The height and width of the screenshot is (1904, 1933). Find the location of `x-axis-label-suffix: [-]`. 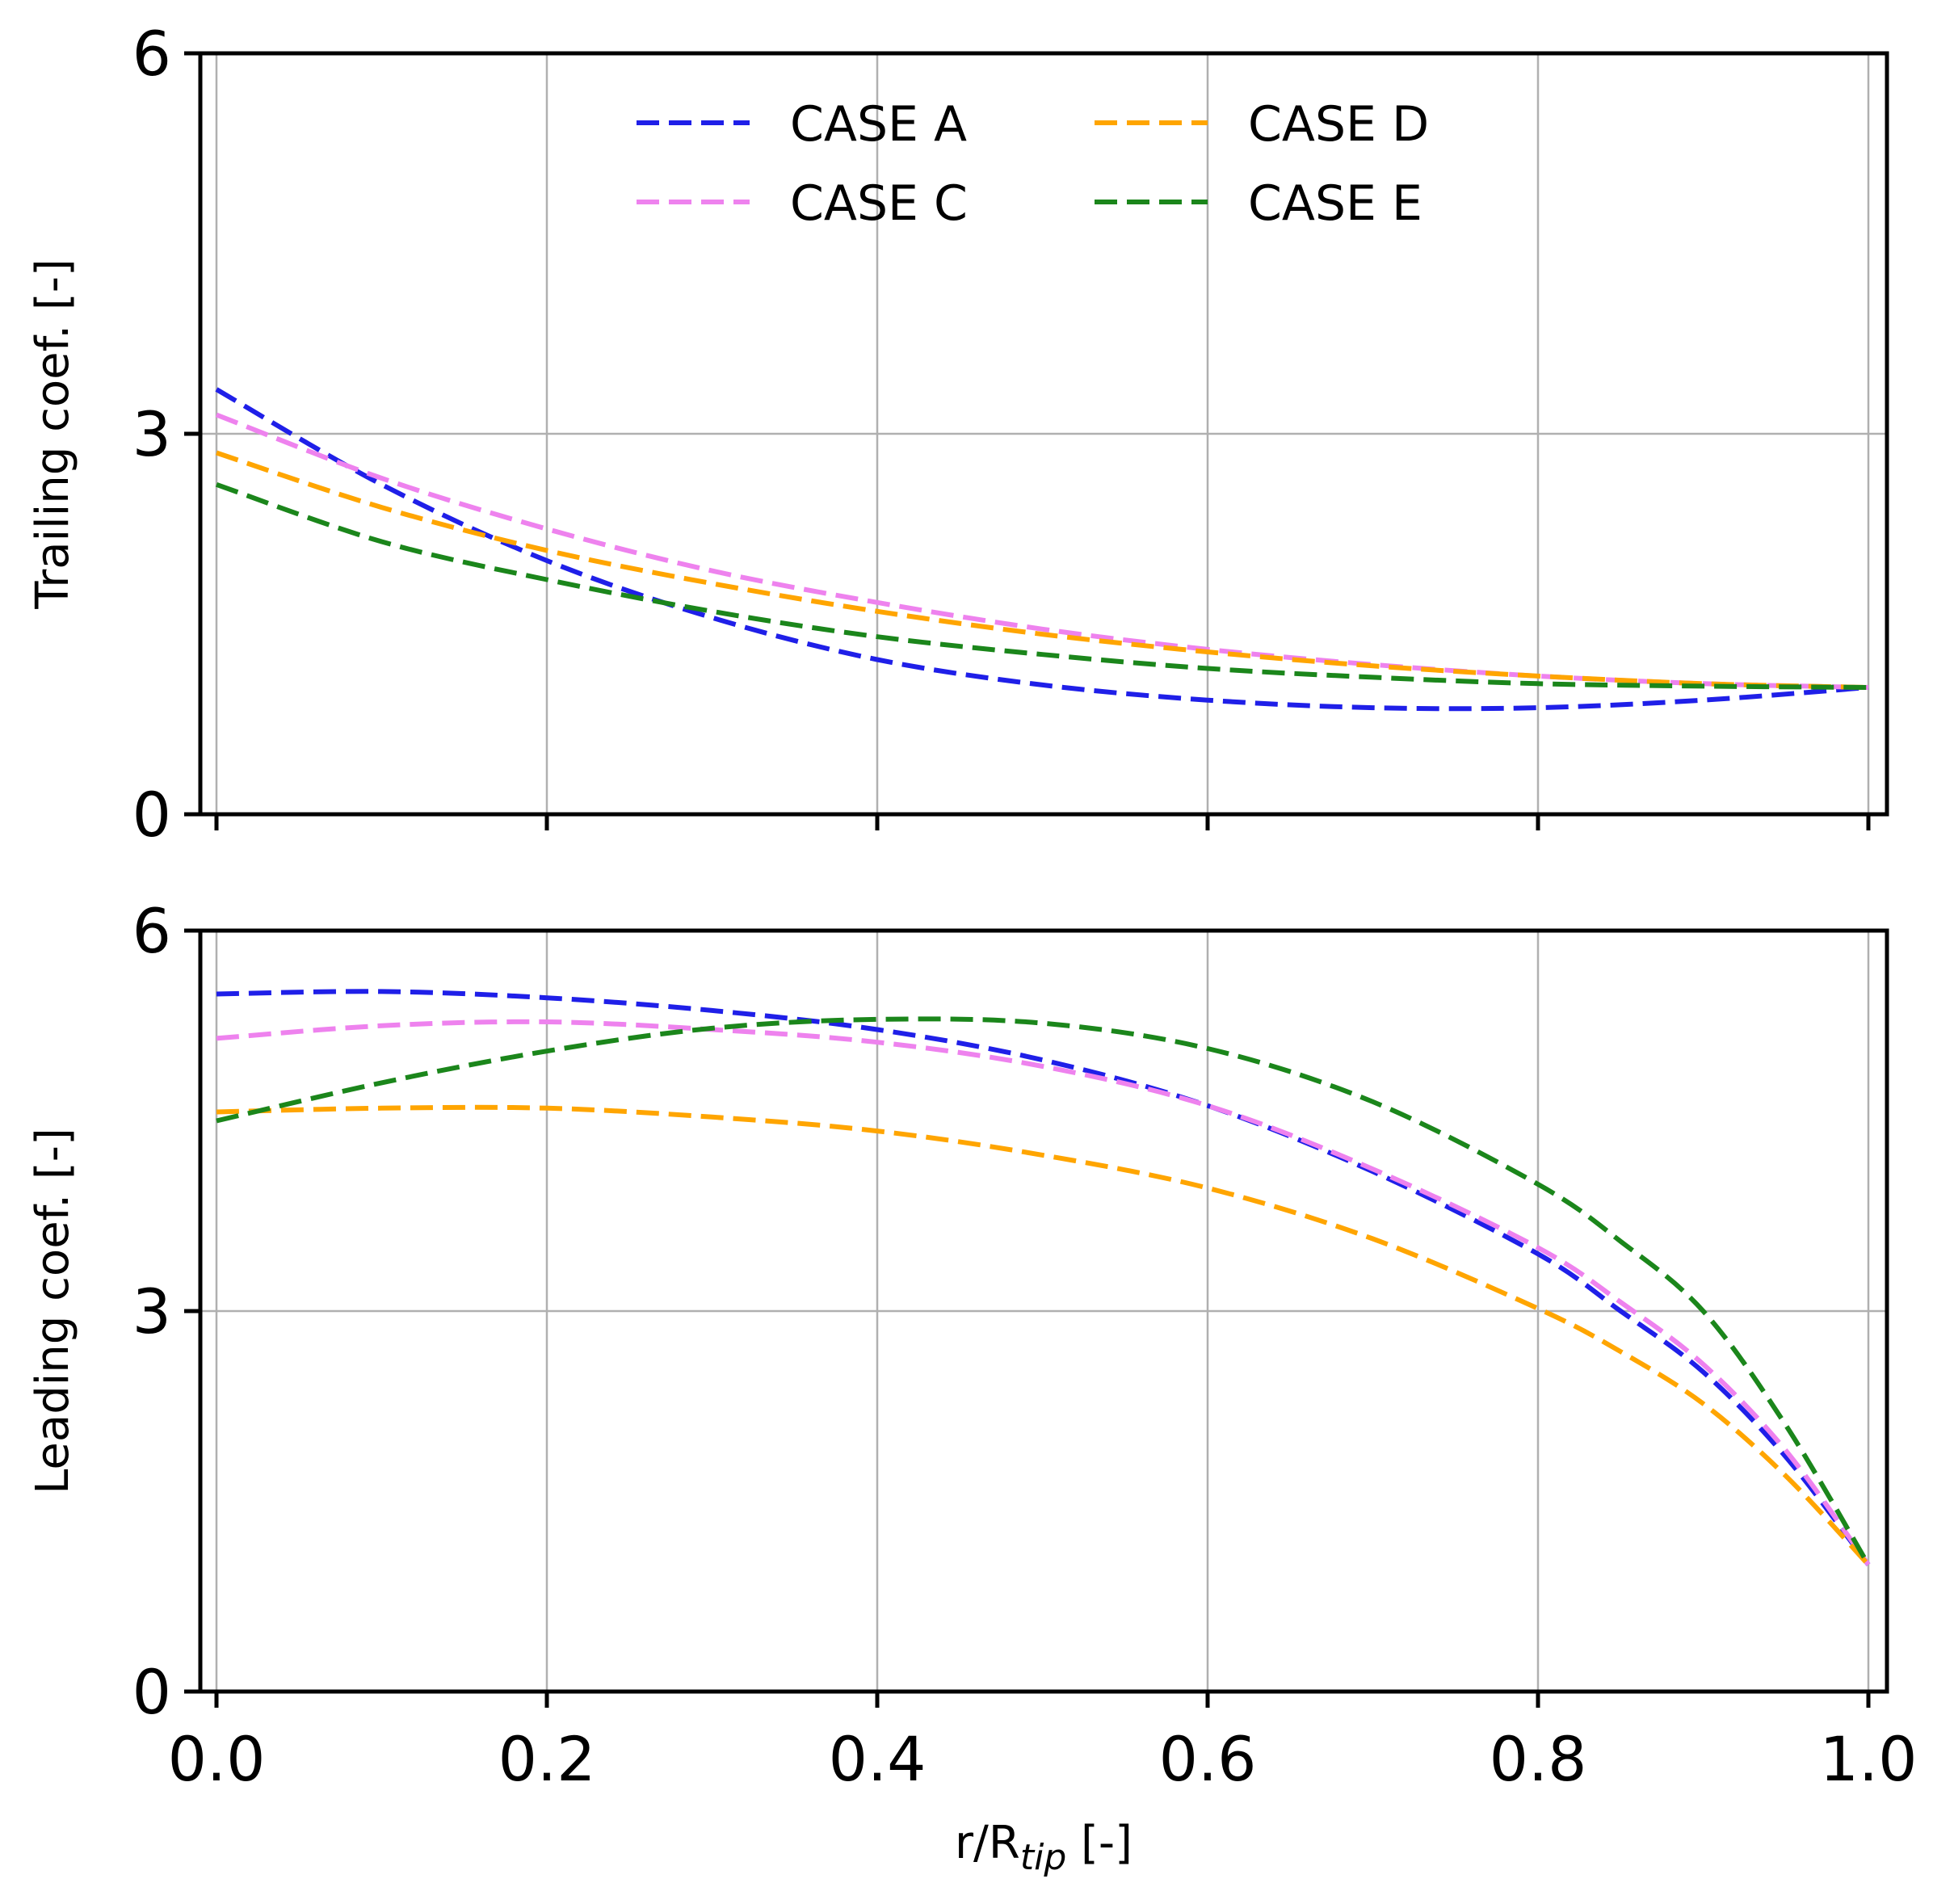

x-axis-label-suffix: [-] is located at coordinates (1099, 1843).